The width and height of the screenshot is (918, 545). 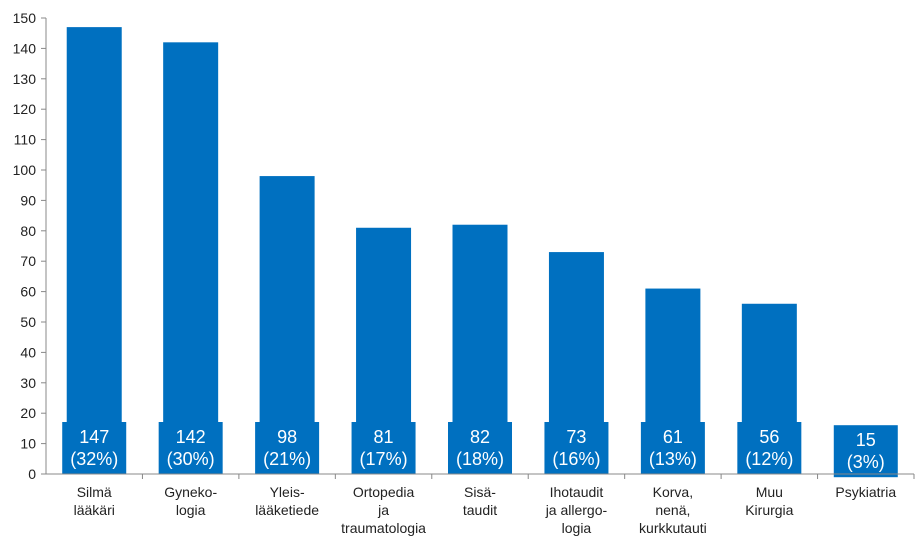 I want to click on y-tick-label: 120, so click(x=25, y=109).